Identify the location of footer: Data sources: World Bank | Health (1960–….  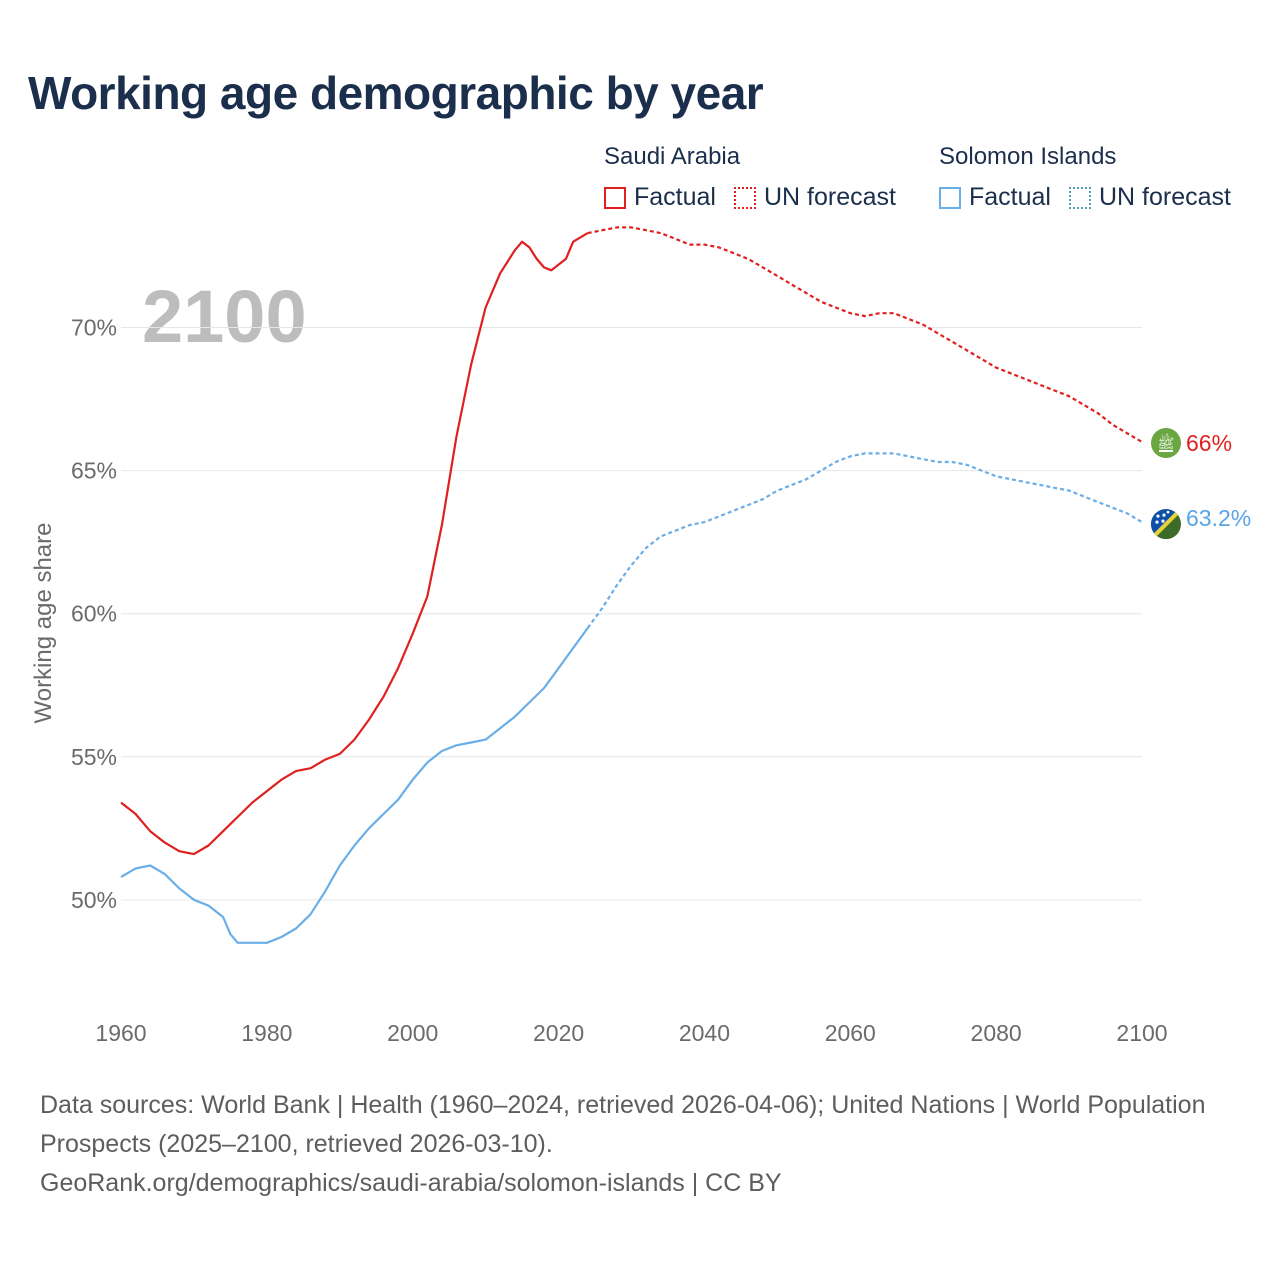
(630, 1144).